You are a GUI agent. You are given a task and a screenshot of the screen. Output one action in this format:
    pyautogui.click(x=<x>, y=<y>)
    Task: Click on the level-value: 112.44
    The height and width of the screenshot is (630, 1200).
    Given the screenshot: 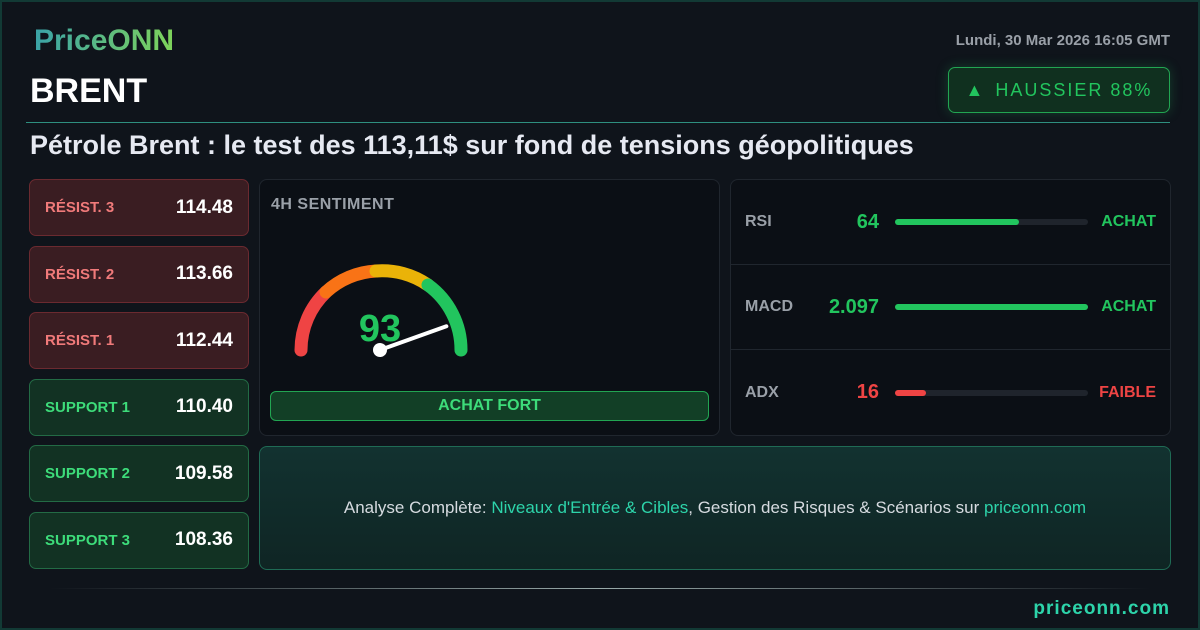 What is the action you would take?
    pyautogui.click(x=204, y=340)
    